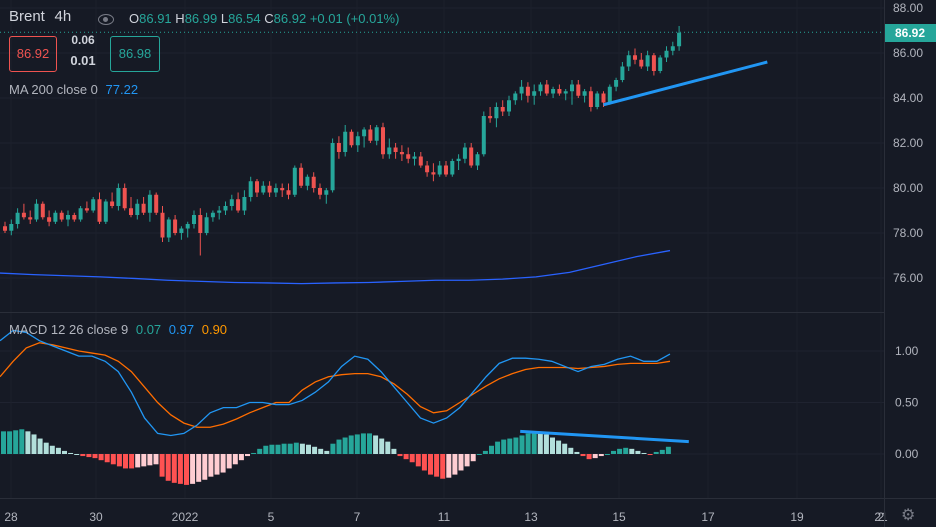  What do you see at coordinates (33, 54) in the screenshot?
I see `sell-price-button: 86.92` at bounding box center [33, 54].